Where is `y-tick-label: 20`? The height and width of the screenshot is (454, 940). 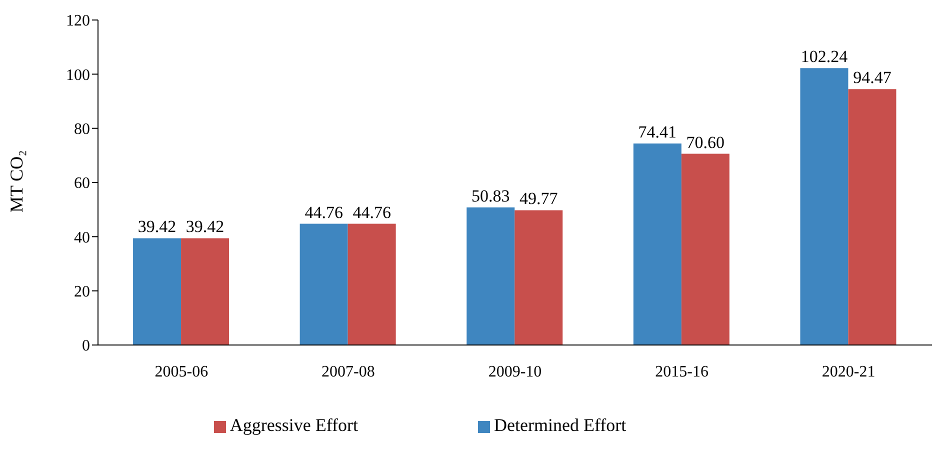 y-tick-label: 20 is located at coordinates (82, 292).